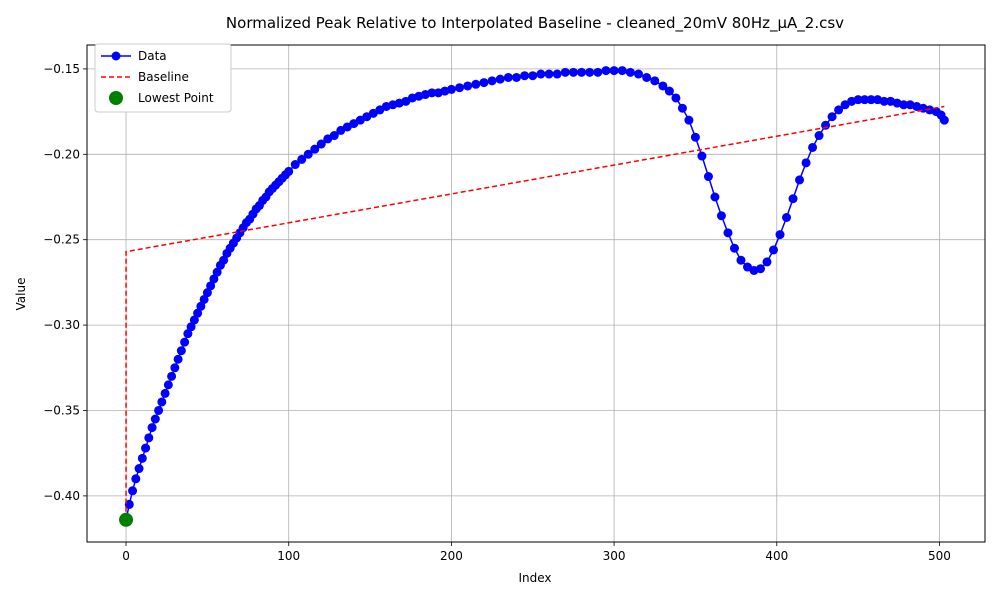 This screenshot has height=600, width=1000. I want to click on legend-box, so click(163, 78).